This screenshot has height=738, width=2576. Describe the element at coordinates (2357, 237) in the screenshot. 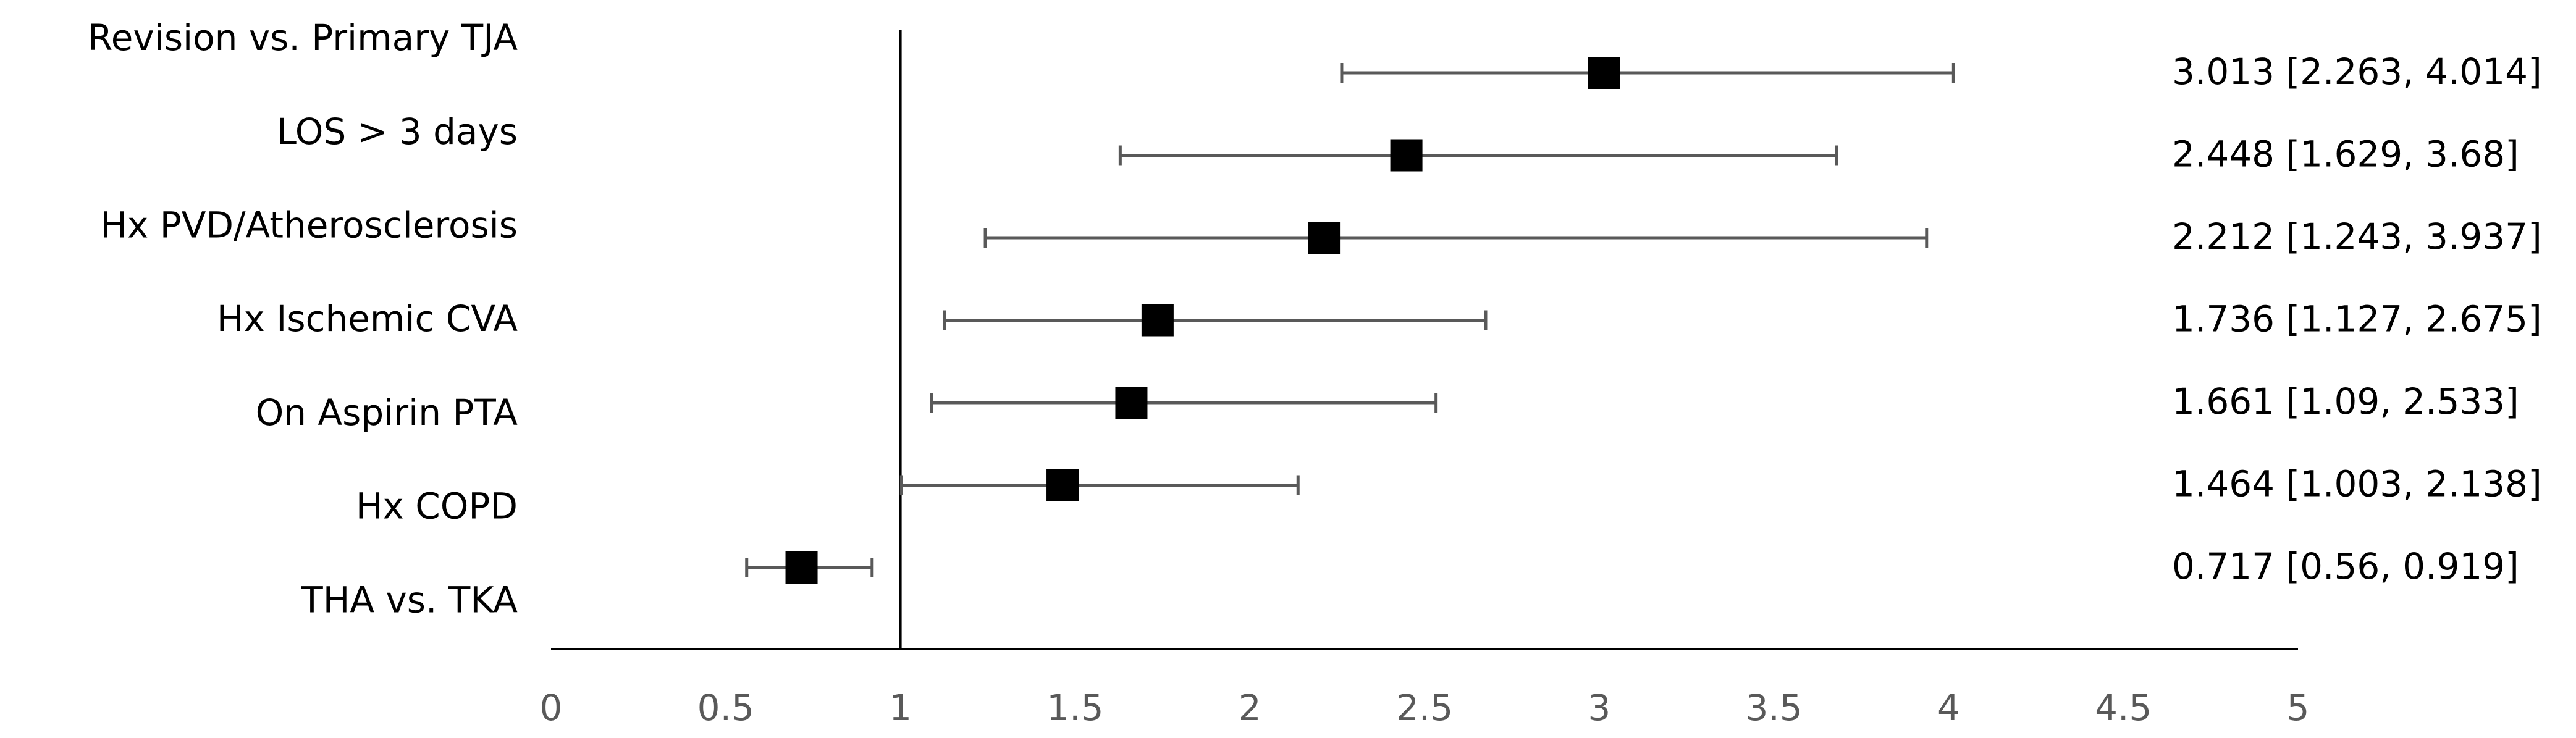

I see `value-label: 2.212 [1.243, 3.937]` at that location.